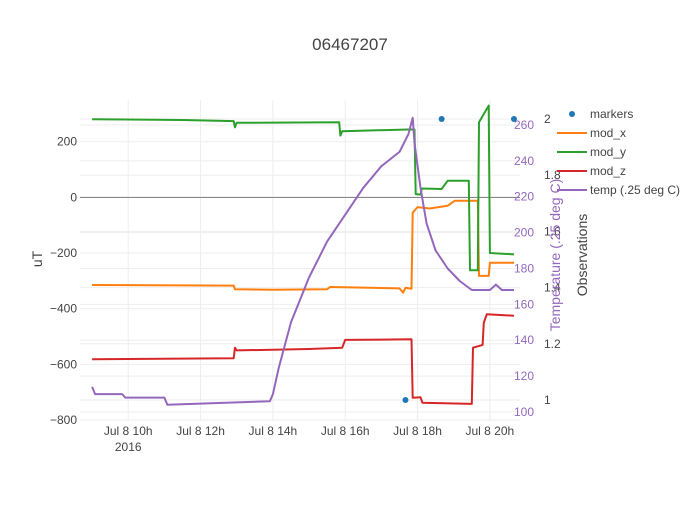  What do you see at coordinates (128, 447) in the screenshot?
I see `x-tick-sublabel: 2016` at bounding box center [128, 447].